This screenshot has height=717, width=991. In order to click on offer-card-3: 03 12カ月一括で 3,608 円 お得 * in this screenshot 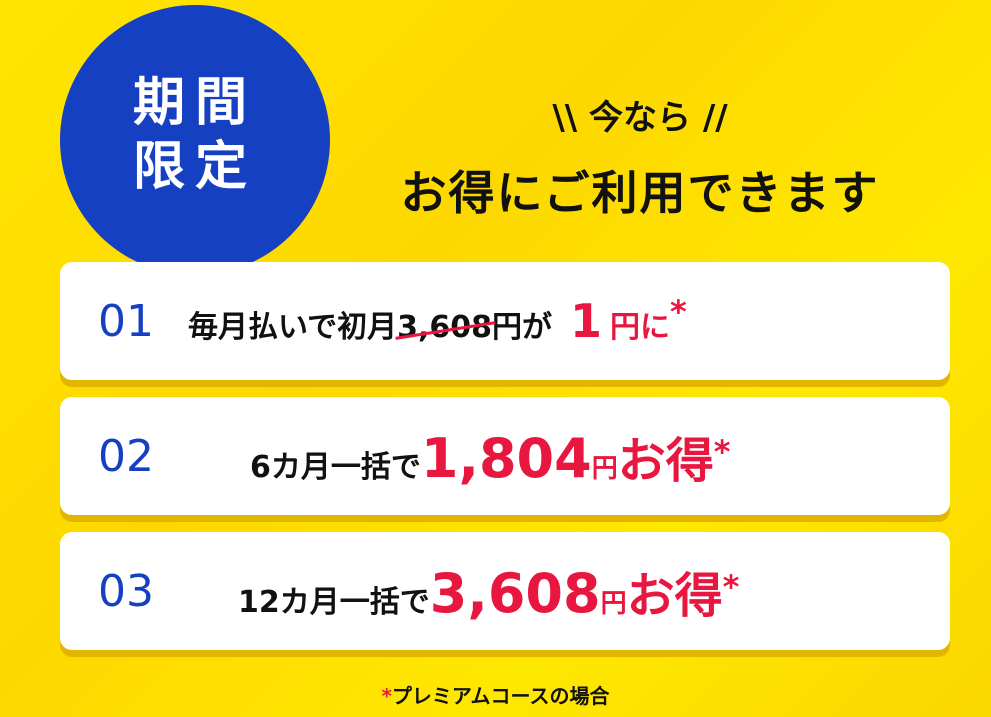, I will do `click(505, 591)`.